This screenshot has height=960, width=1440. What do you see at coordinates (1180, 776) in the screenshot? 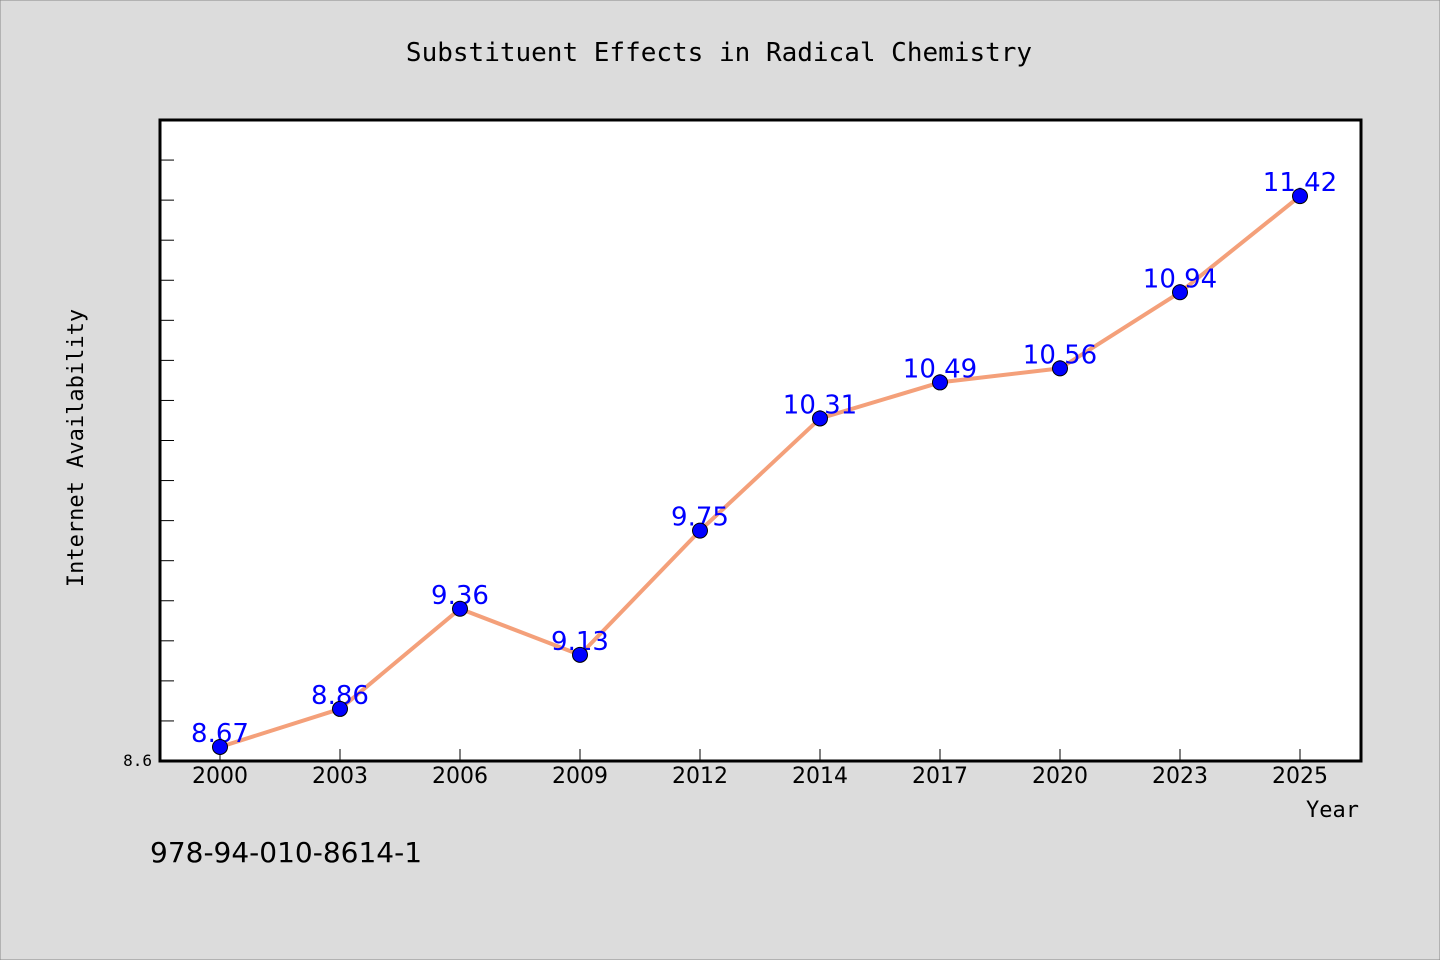
I see `x-tick-label: 2023` at bounding box center [1180, 776].